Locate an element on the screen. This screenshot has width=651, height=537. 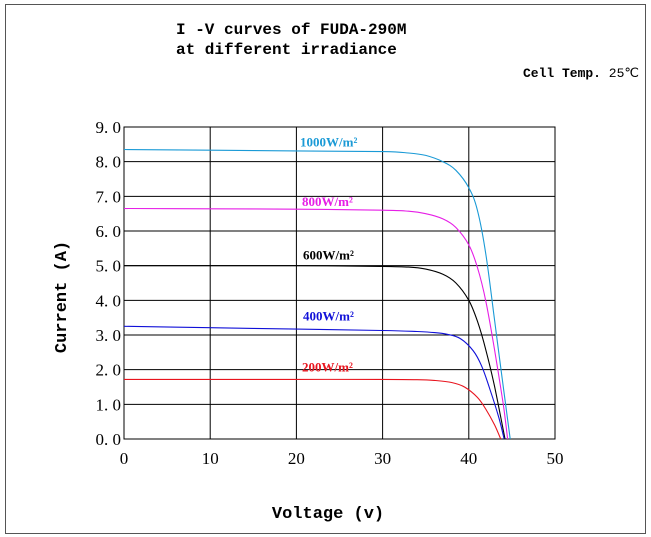
series-label: 800W/m² is located at coordinates (327, 201).